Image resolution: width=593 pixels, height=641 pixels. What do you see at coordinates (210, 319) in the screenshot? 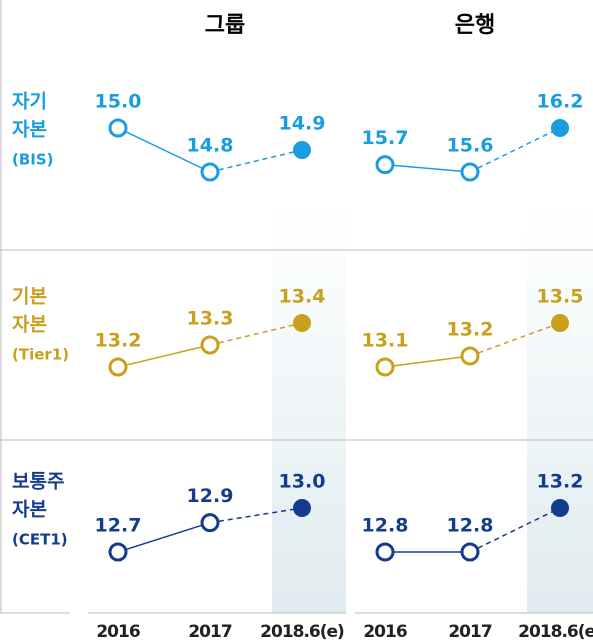
I see `value-label: 13.3` at bounding box center [210, 319].